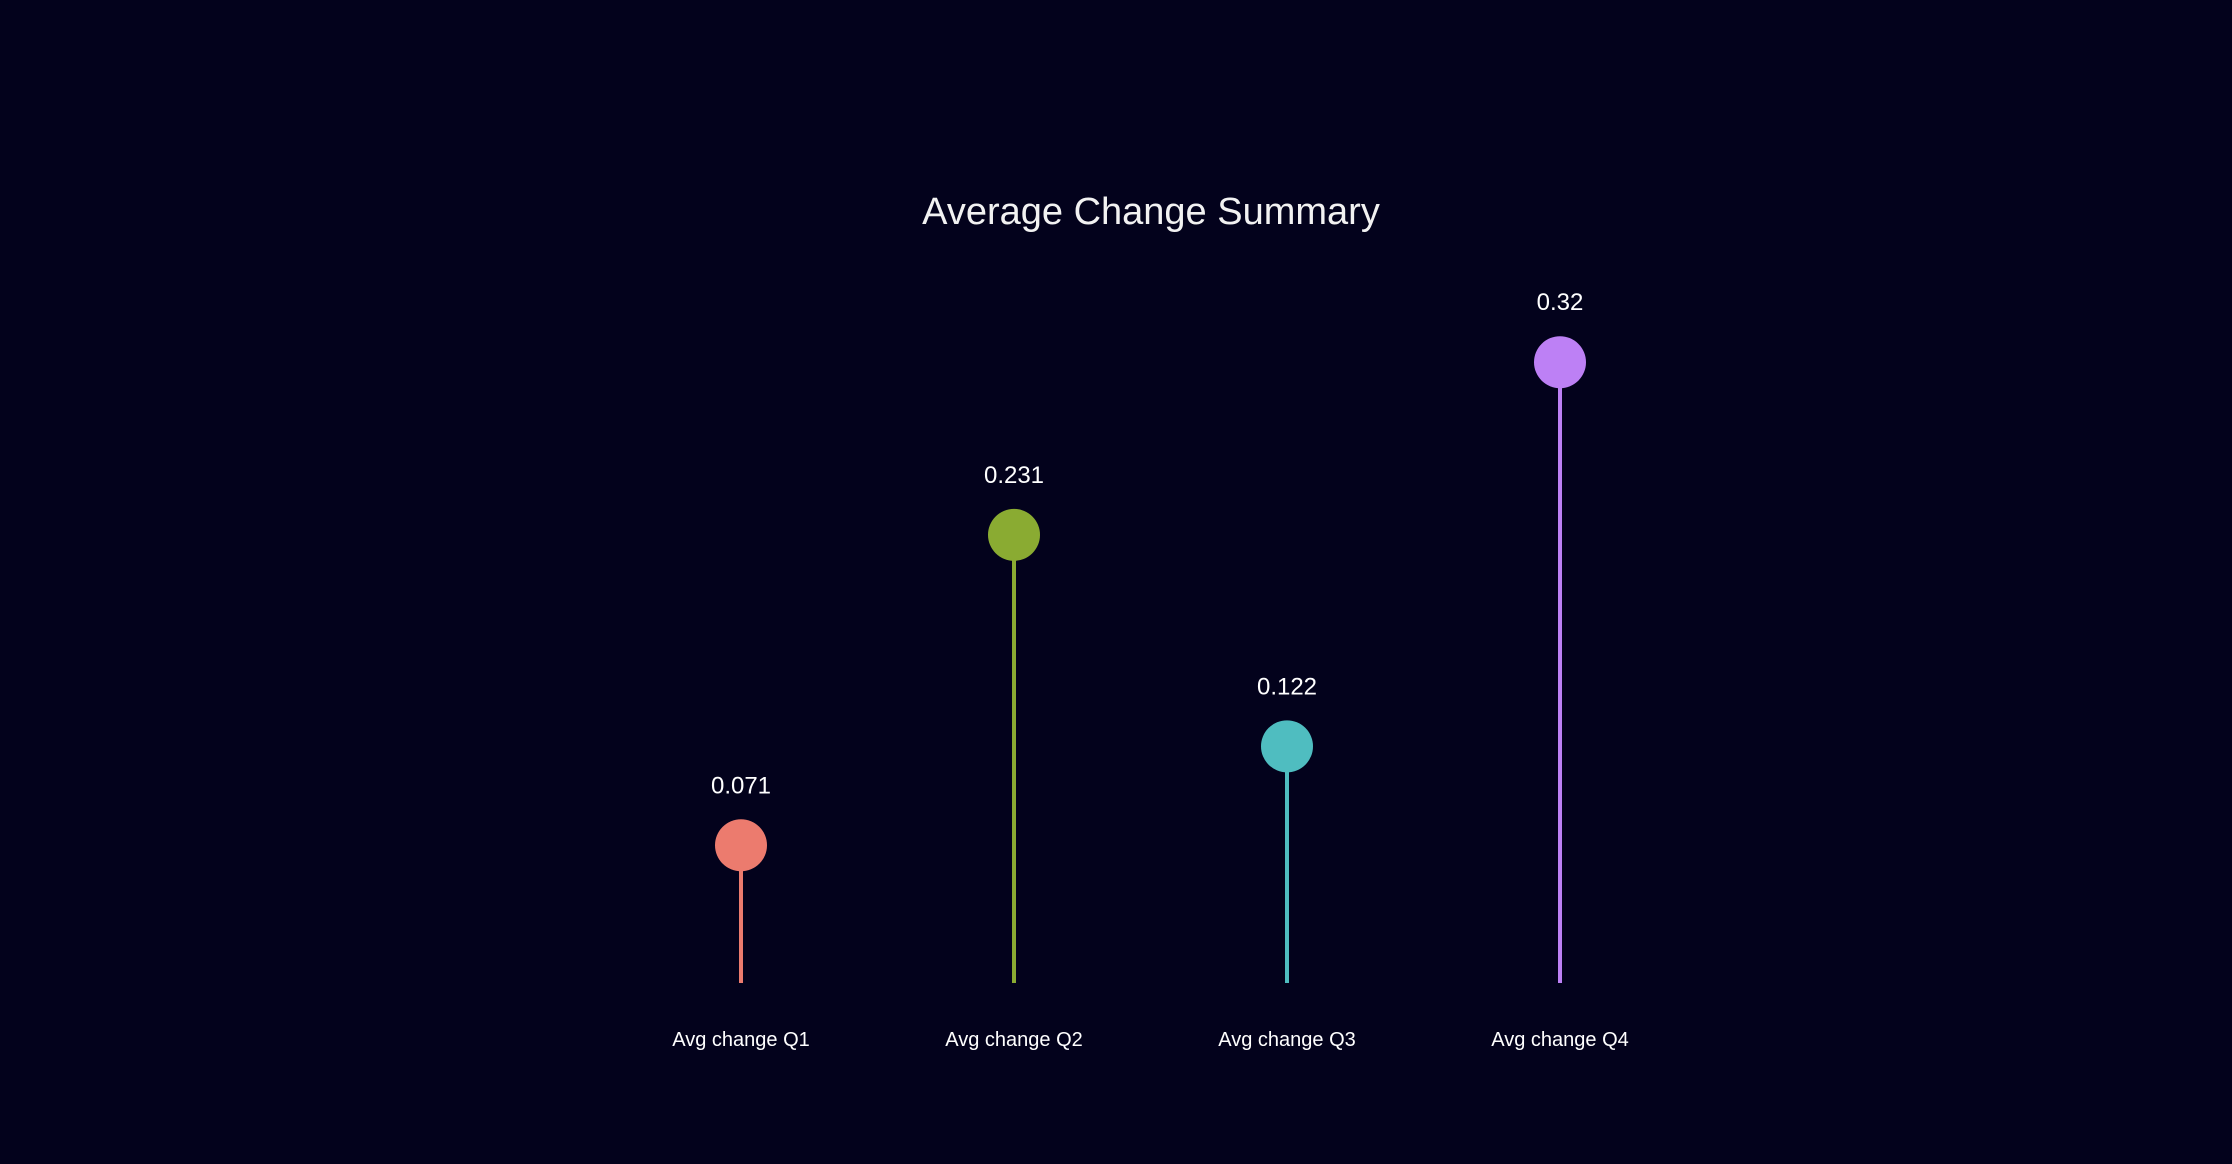 Image resolution: width=2232 pixels, height=1164 pixels. I want to click on x-tick-label: Avg change Q1, so click(741, 1040).